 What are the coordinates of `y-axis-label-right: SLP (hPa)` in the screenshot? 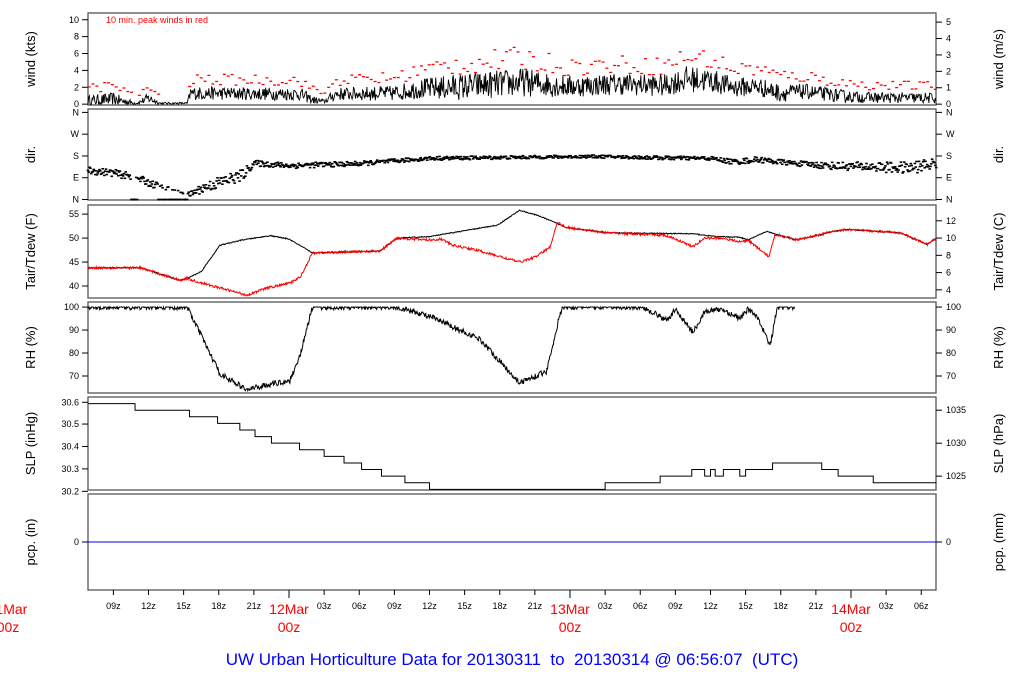 It's located at (998, 444).